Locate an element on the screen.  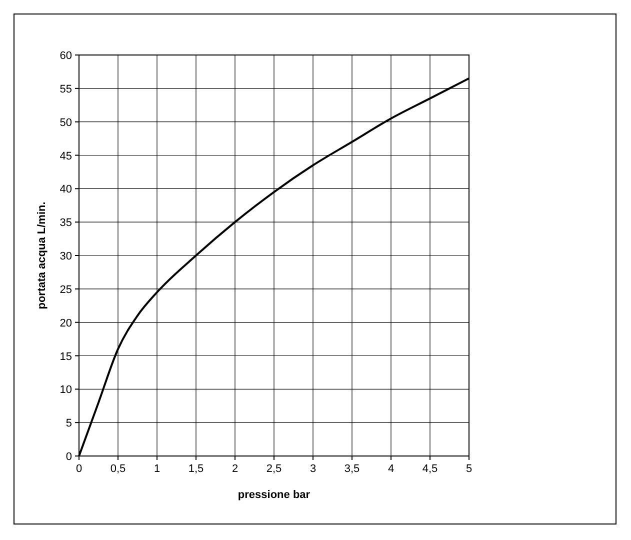
x-tick-label: 1 is located at coordinates (157, 469).